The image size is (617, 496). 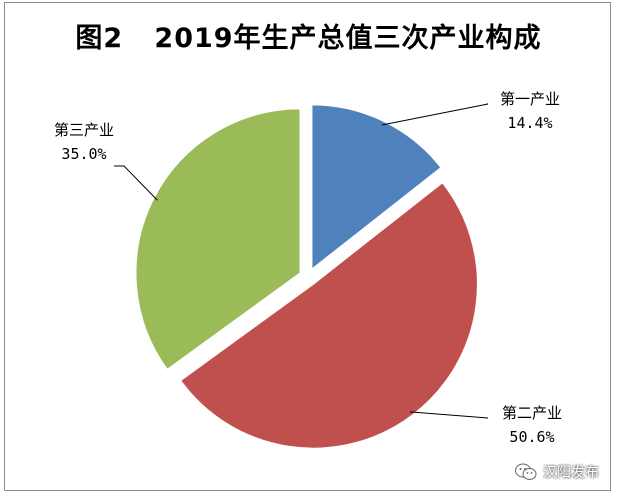 I want to click on slice-value-label-3: 35.0%, so click(x=83, y=154).